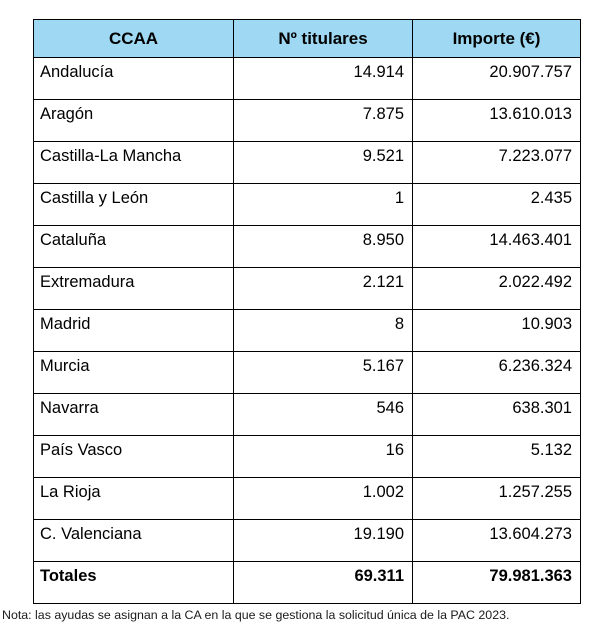 This screenshot has width=604, height=643. Describe the element at coordinates (323, 78) in the screenshot. I see `cell-titulares: 14.914` at that location.